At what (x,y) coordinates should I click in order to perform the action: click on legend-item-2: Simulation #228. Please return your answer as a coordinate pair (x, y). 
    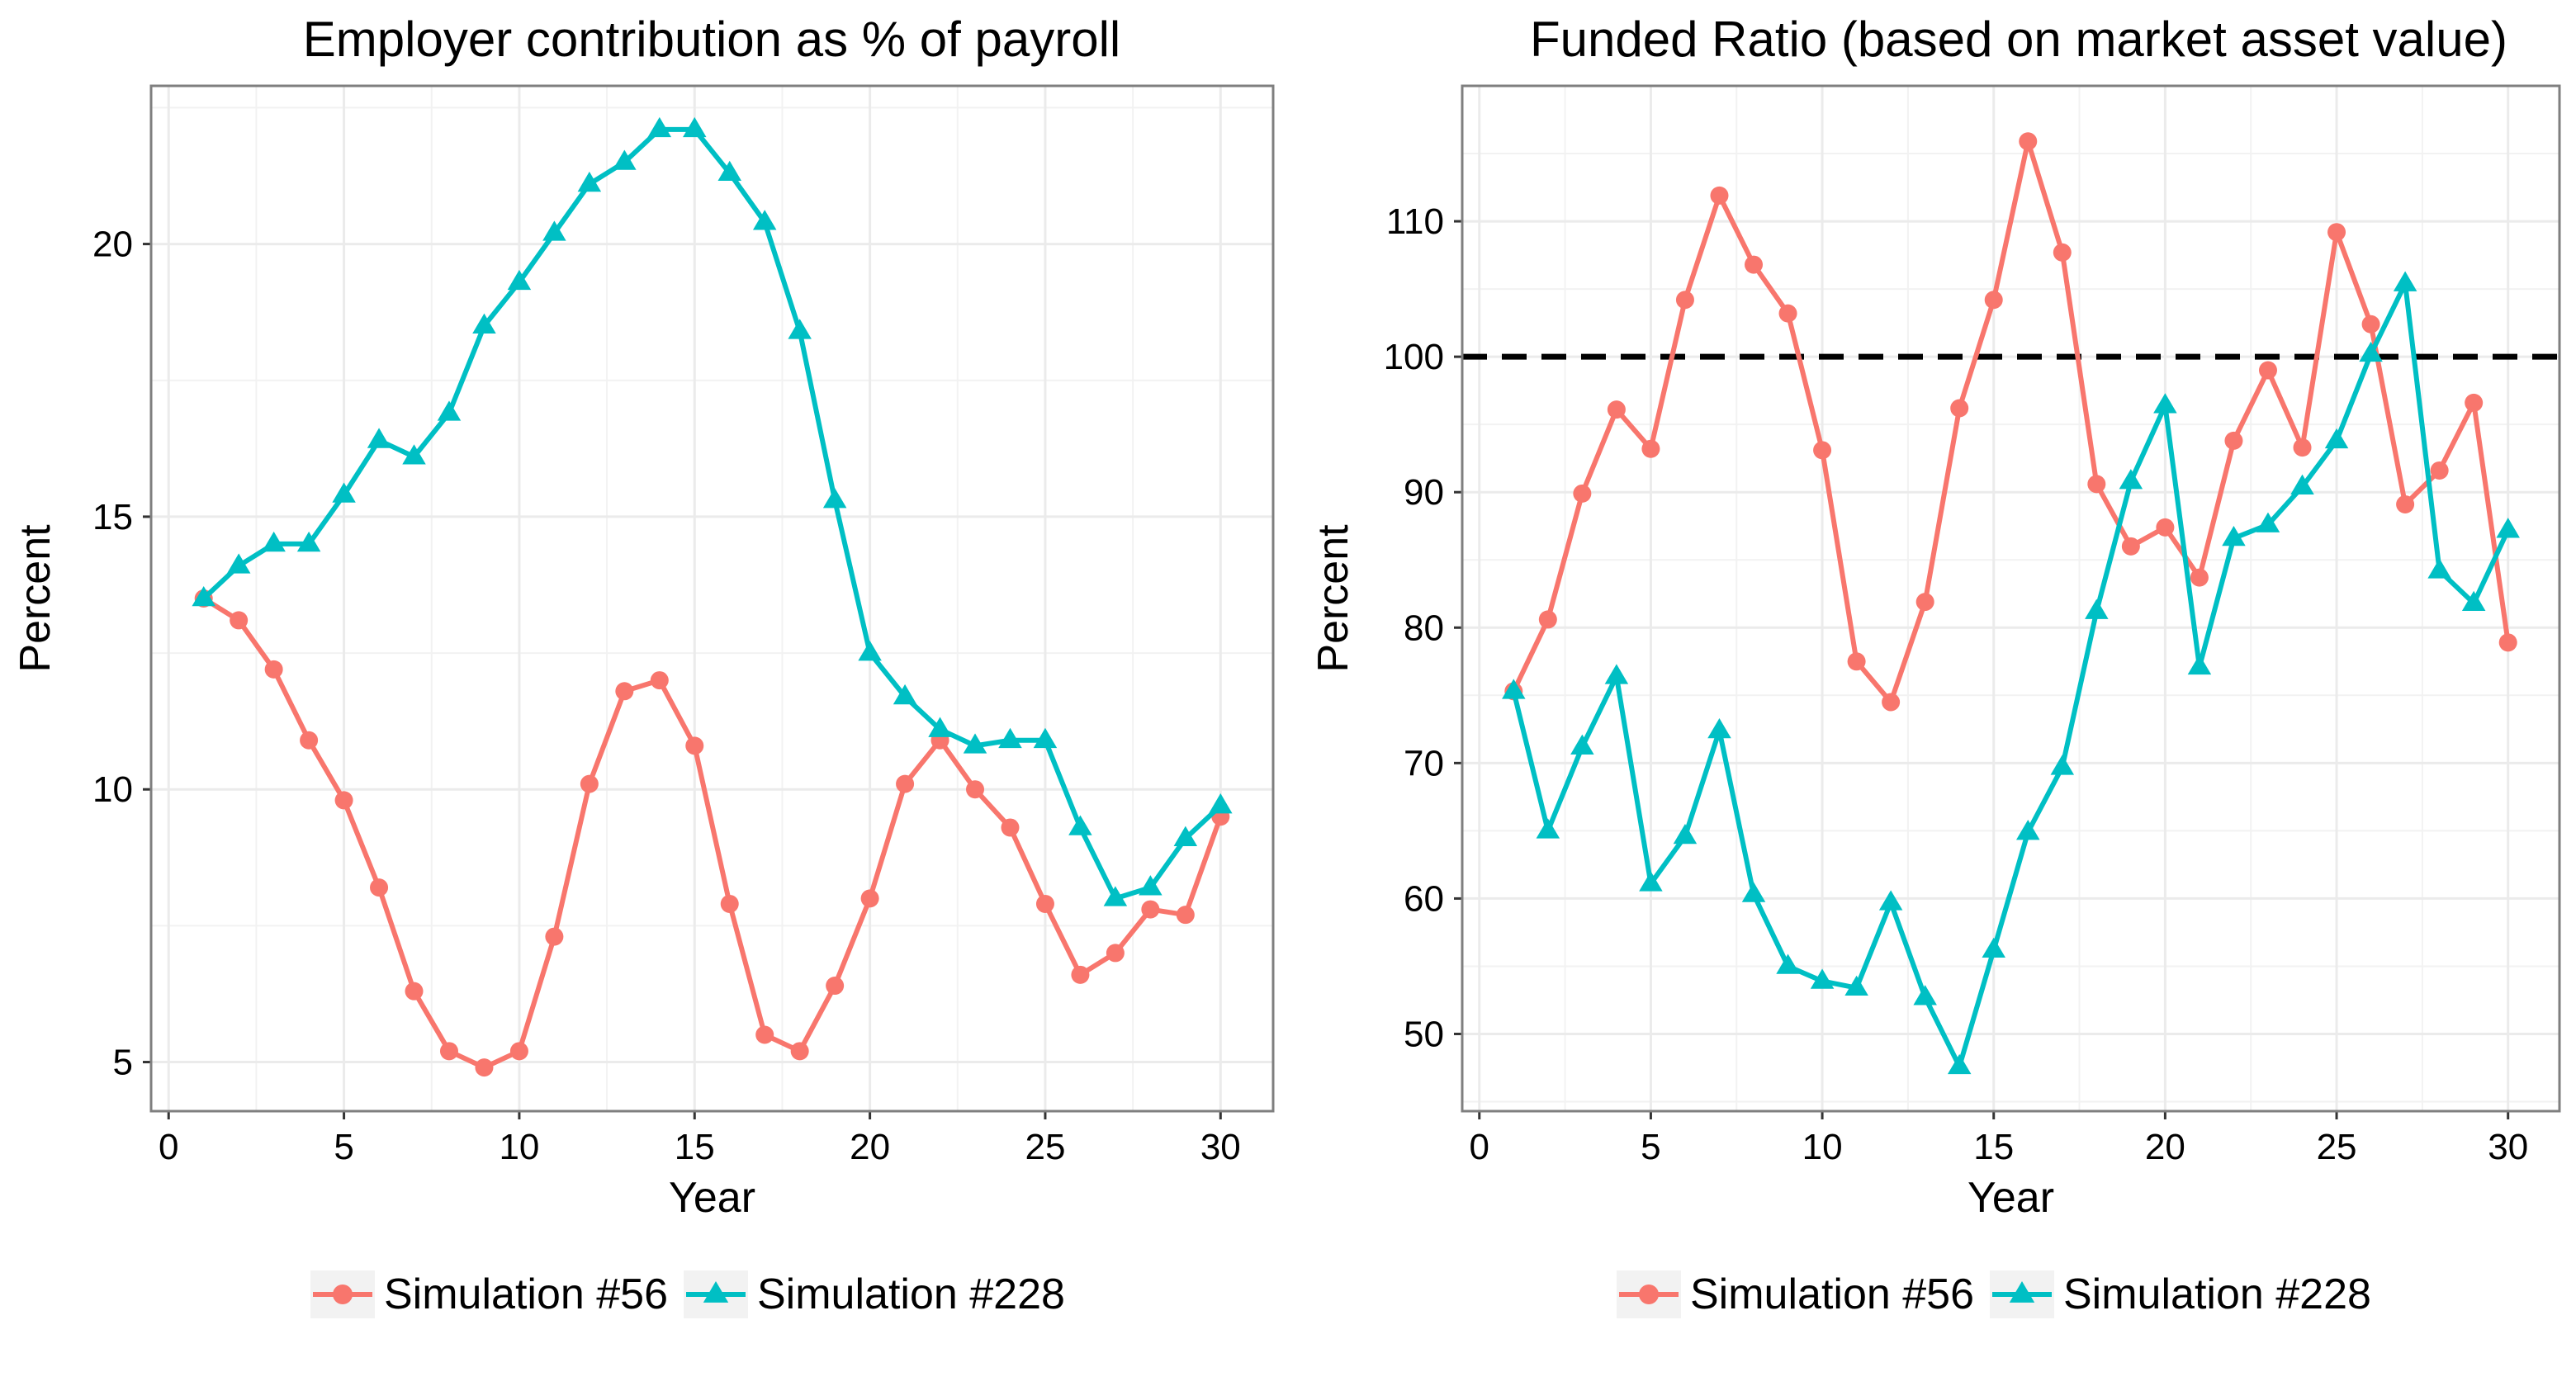
    Looking at the image, I should click on (2179, 1294).